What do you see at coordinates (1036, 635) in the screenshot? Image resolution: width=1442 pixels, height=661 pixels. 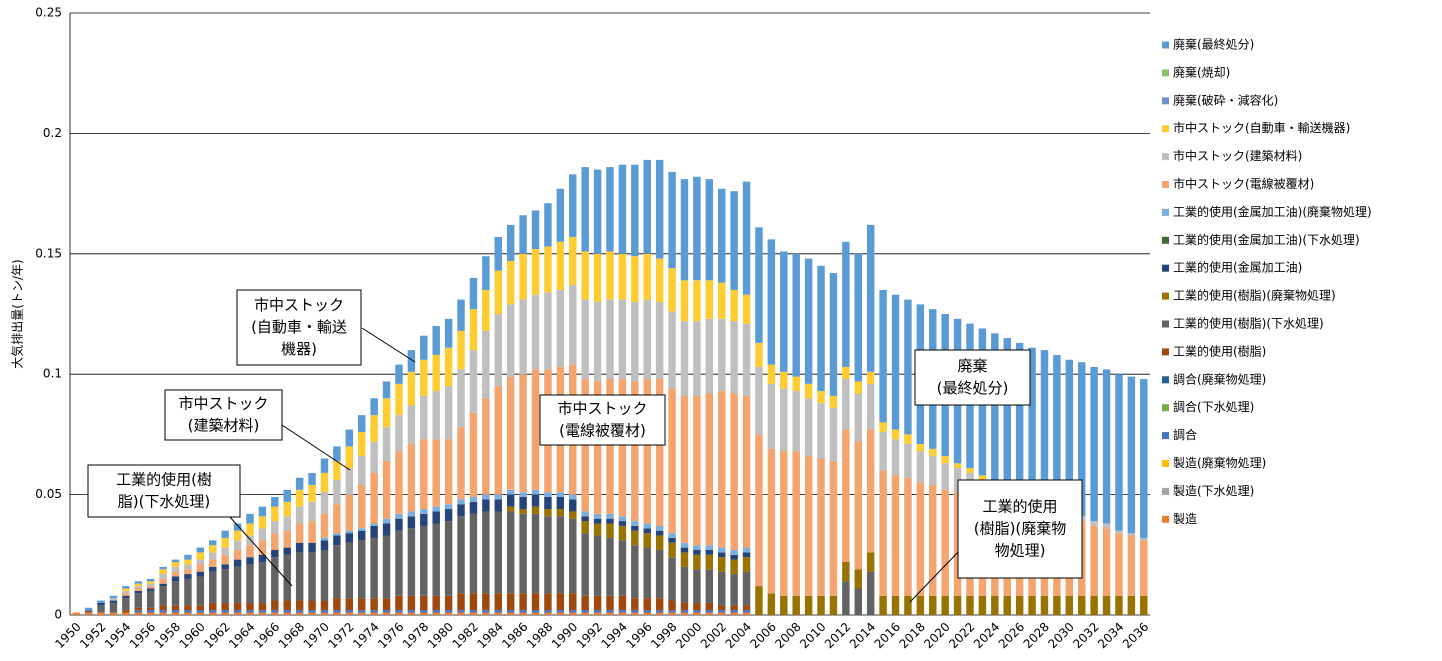 I see `x-tick-label: 2028` at bounding box center [1036, 635].